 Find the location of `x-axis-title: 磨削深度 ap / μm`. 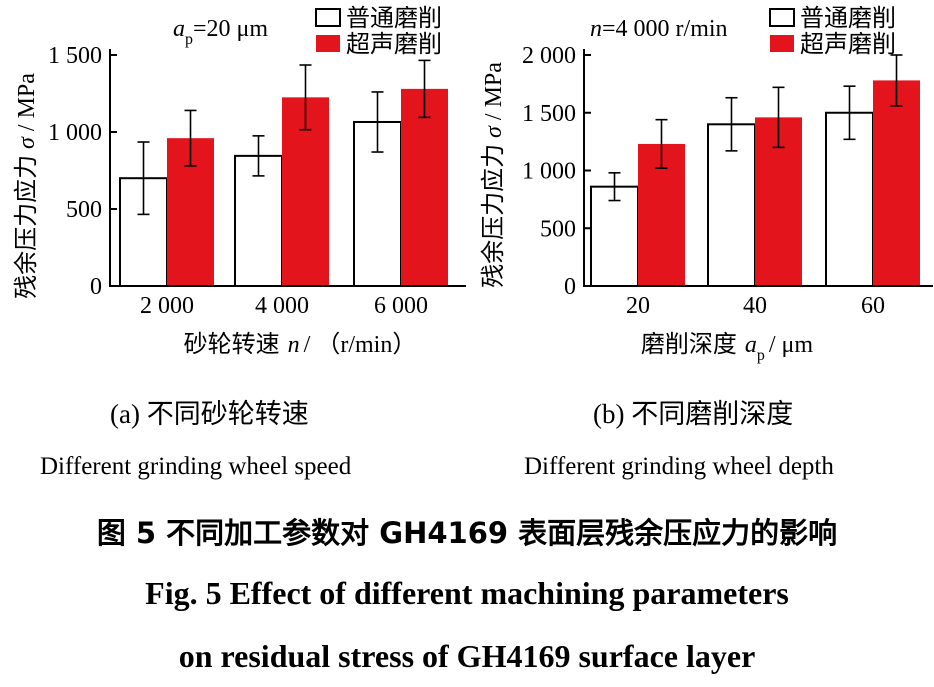

x-axis-title: 磨削深度 ap / μm is located at coordinates (727, 347).